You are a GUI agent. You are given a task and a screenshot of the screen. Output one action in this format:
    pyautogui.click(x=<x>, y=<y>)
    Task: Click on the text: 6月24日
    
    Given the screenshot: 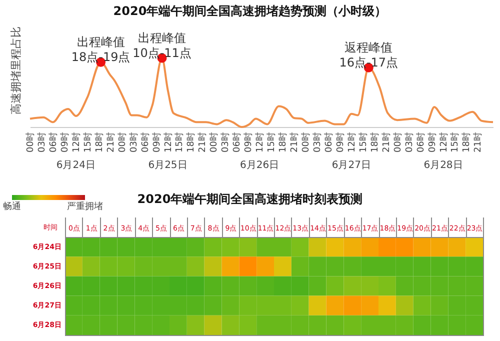 What is the action you would take?
    pyautogui.click(x=76, y=165)
    